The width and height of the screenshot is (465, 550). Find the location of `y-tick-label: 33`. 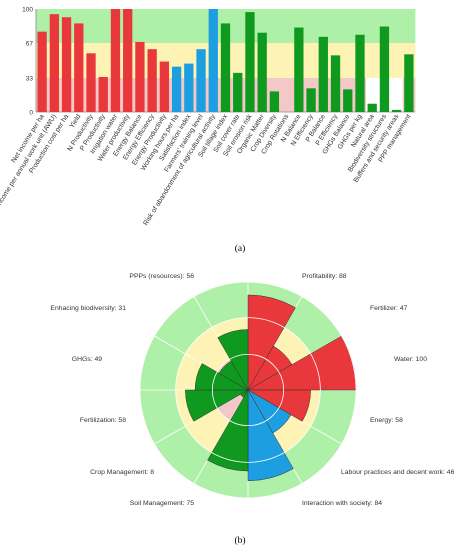

y-tick-label: 33 is located at coordinates (30, 78).